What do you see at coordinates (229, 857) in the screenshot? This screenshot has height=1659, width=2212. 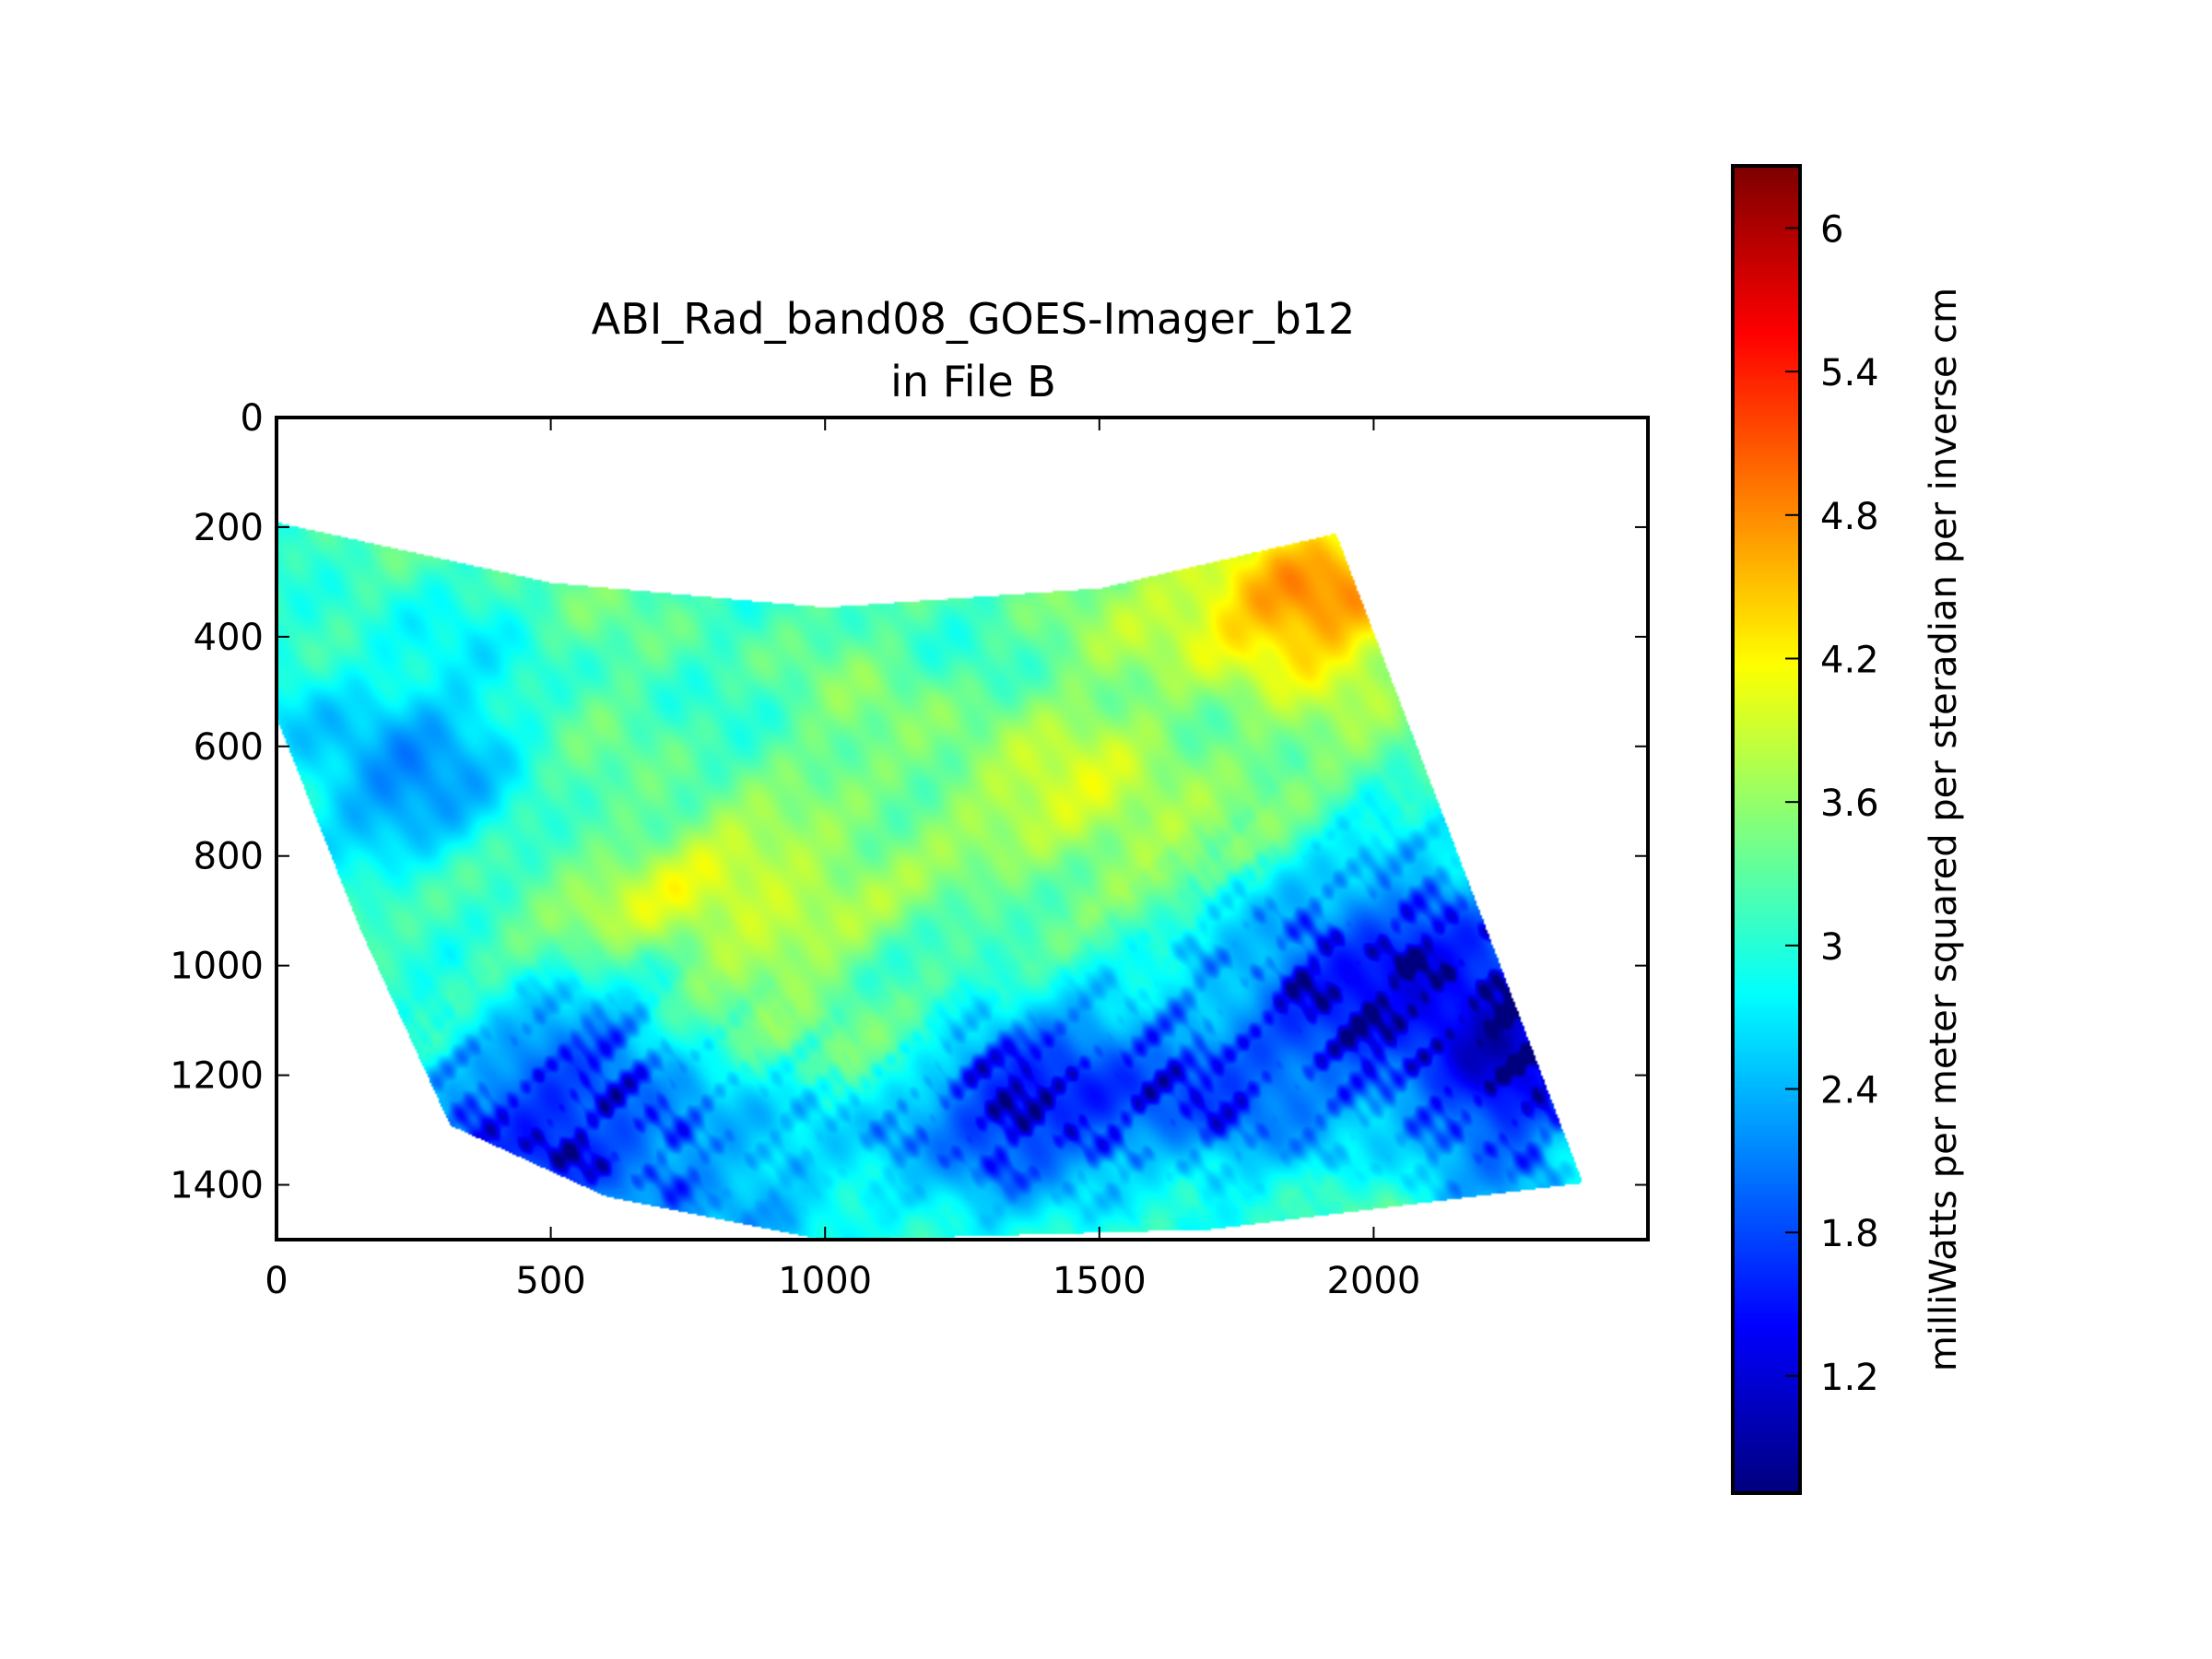 I see `y-tick-label: 800` at bounding box center [229, 857].